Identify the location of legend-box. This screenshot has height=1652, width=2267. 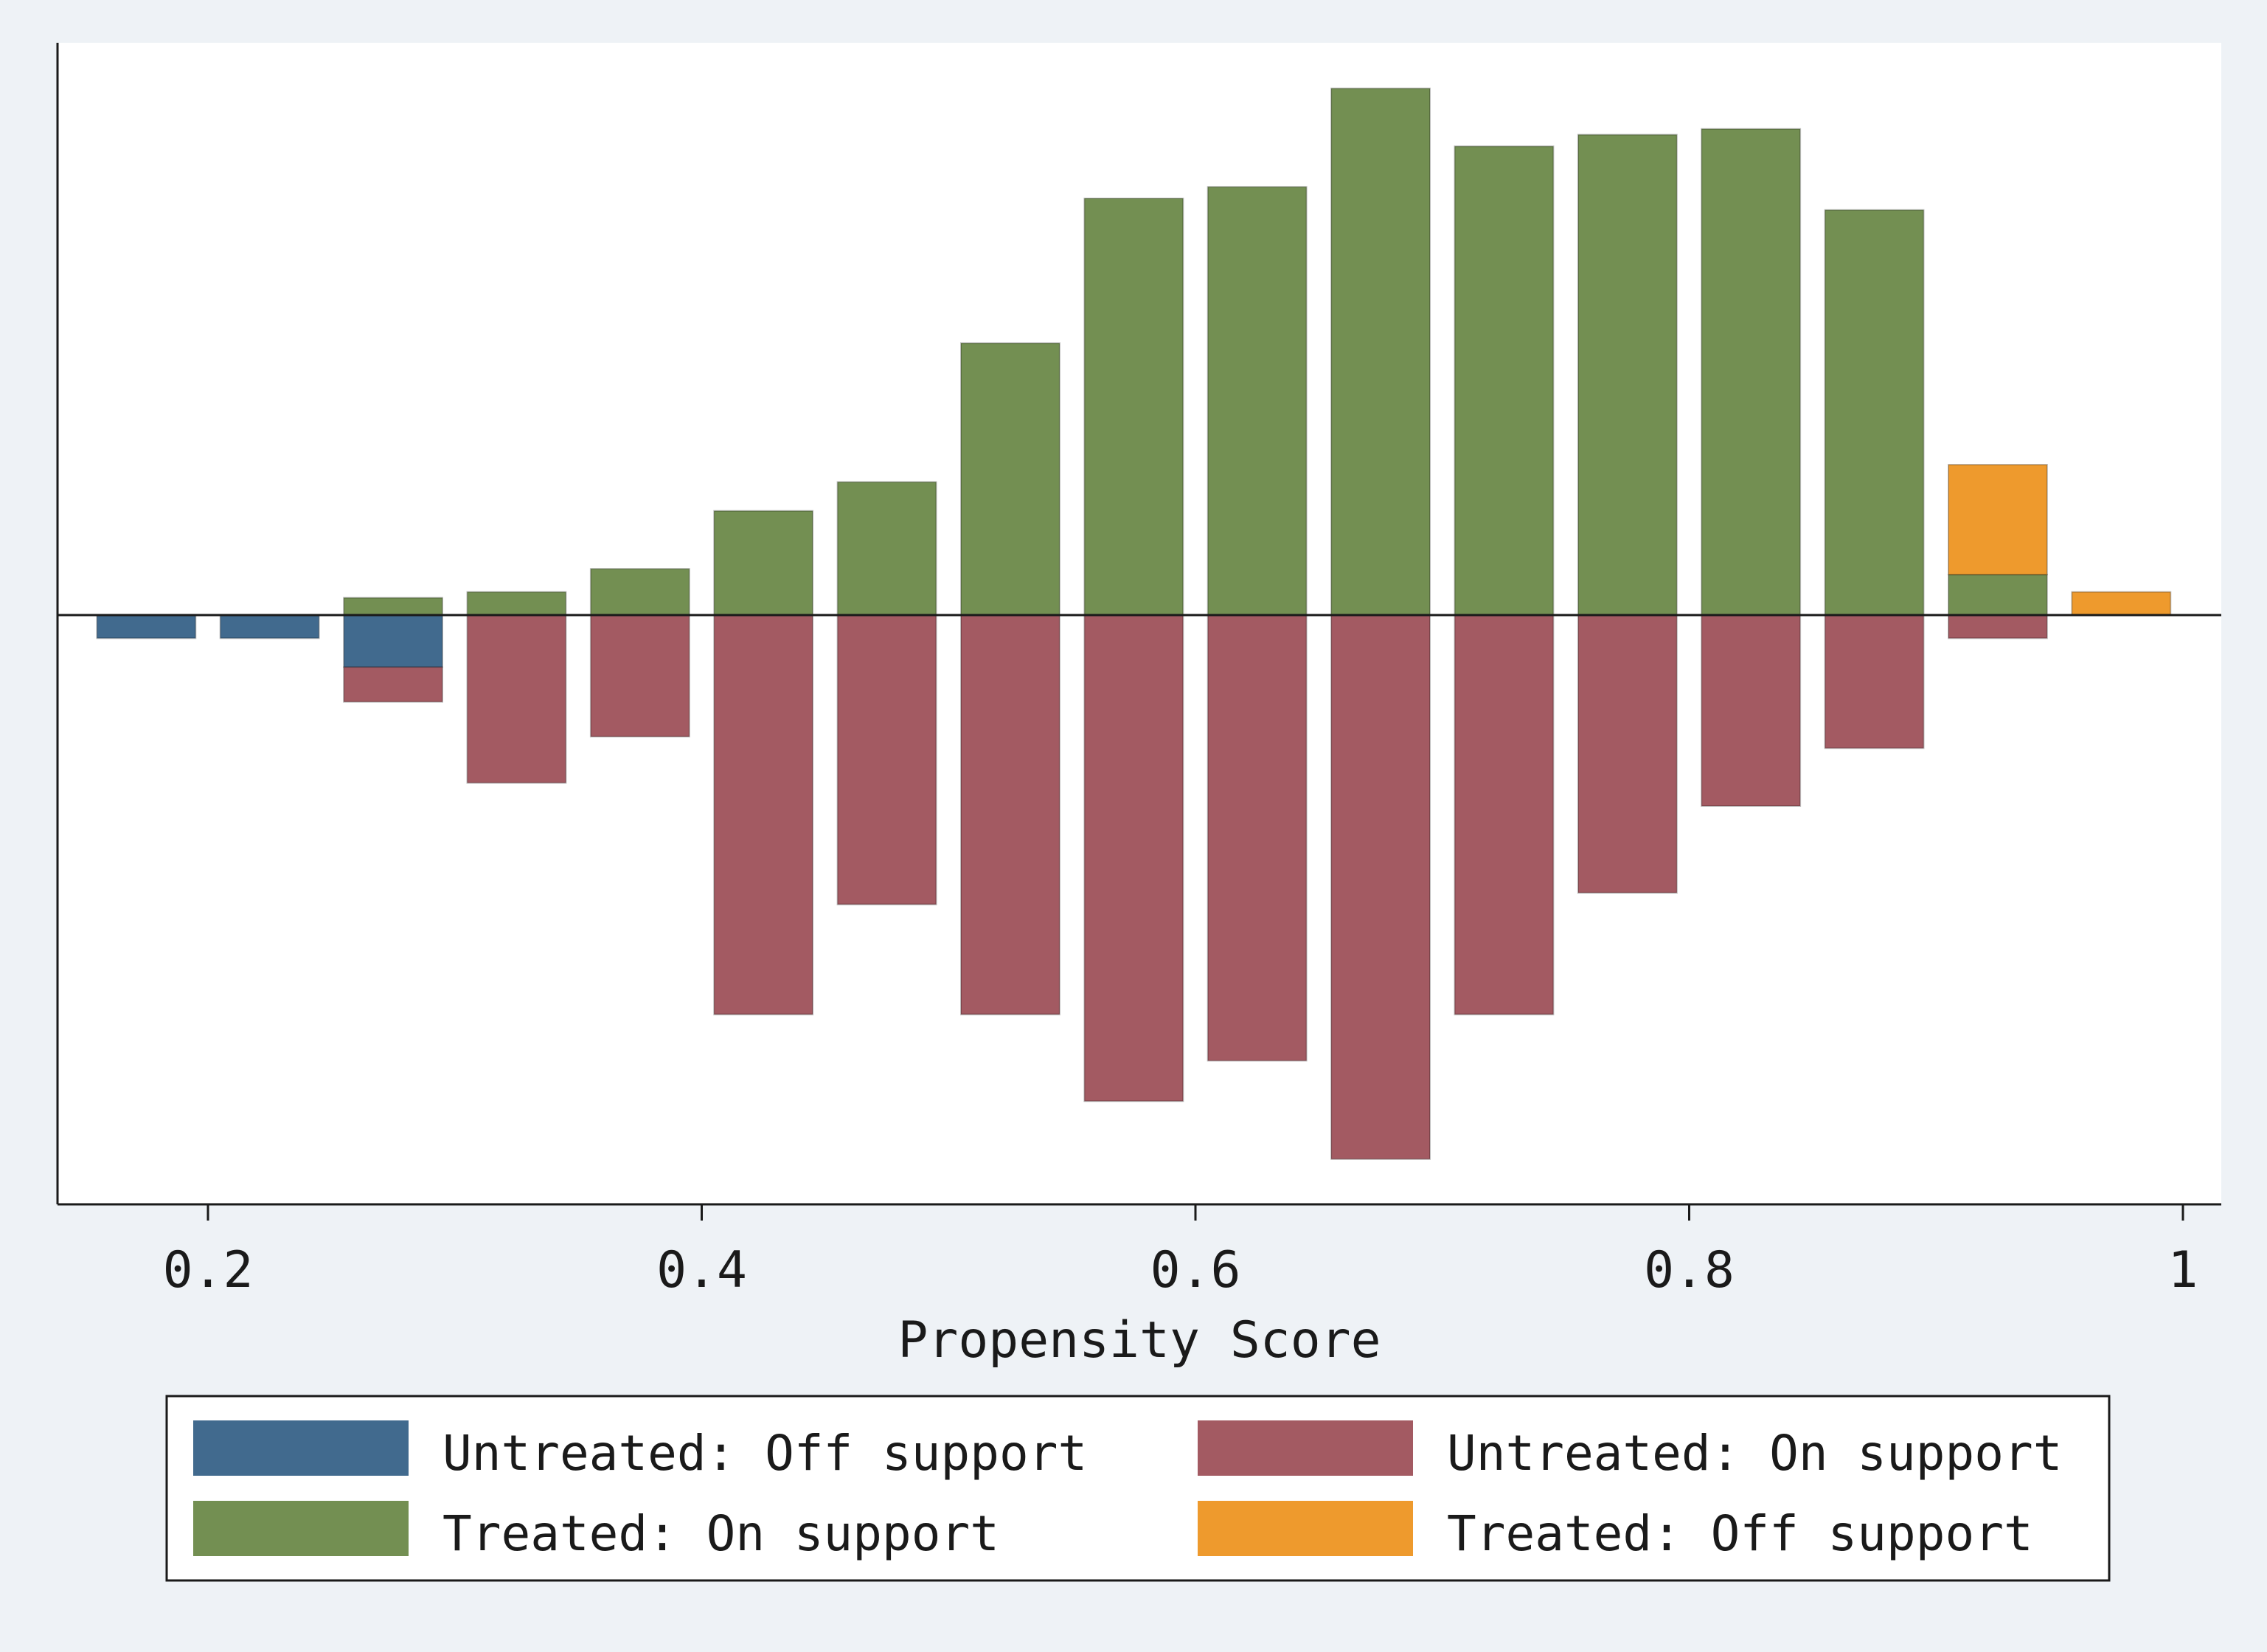
(1138, 1488).